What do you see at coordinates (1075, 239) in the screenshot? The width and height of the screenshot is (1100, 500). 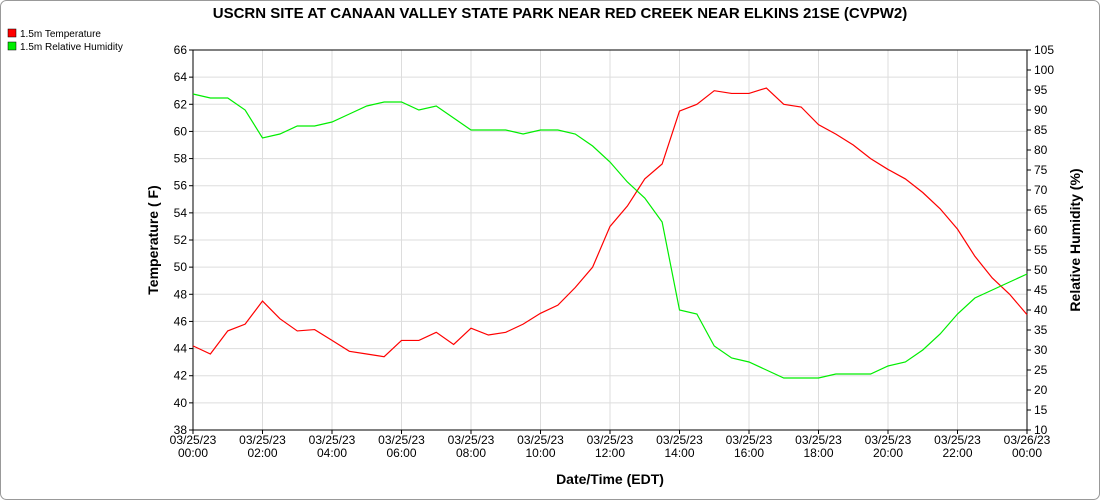 I see `y2-axis-title: Relative Humidity (%)` at bounding box center [1075, 239].